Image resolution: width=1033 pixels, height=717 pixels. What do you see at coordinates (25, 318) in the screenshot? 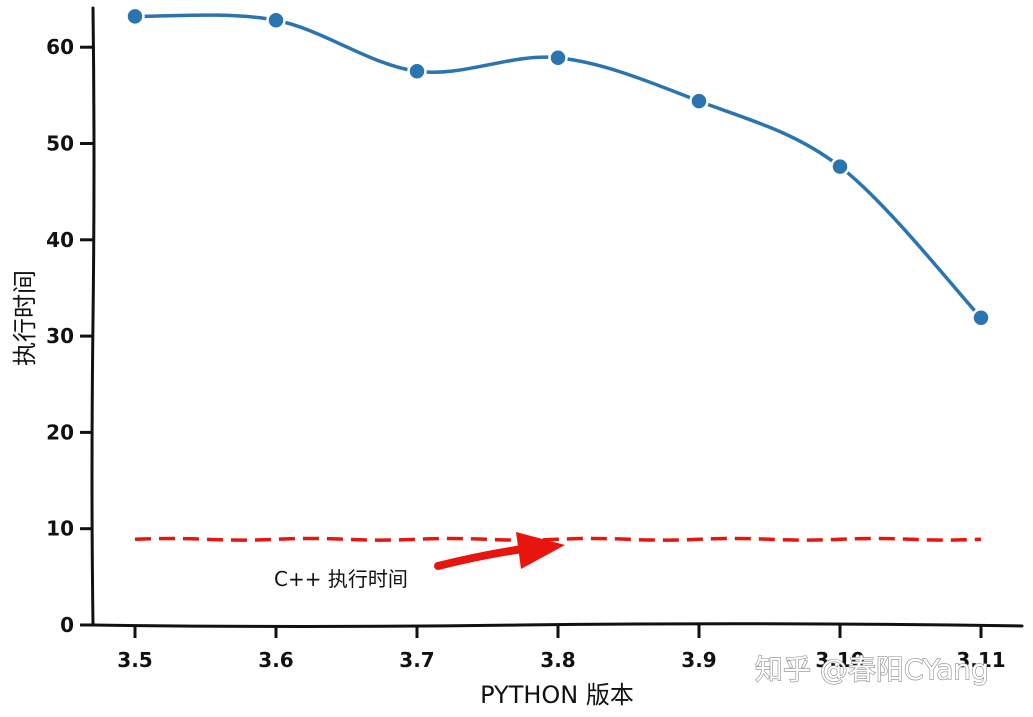
I see `y-axis-title: 执行时间` at bounding box center [25, 318].